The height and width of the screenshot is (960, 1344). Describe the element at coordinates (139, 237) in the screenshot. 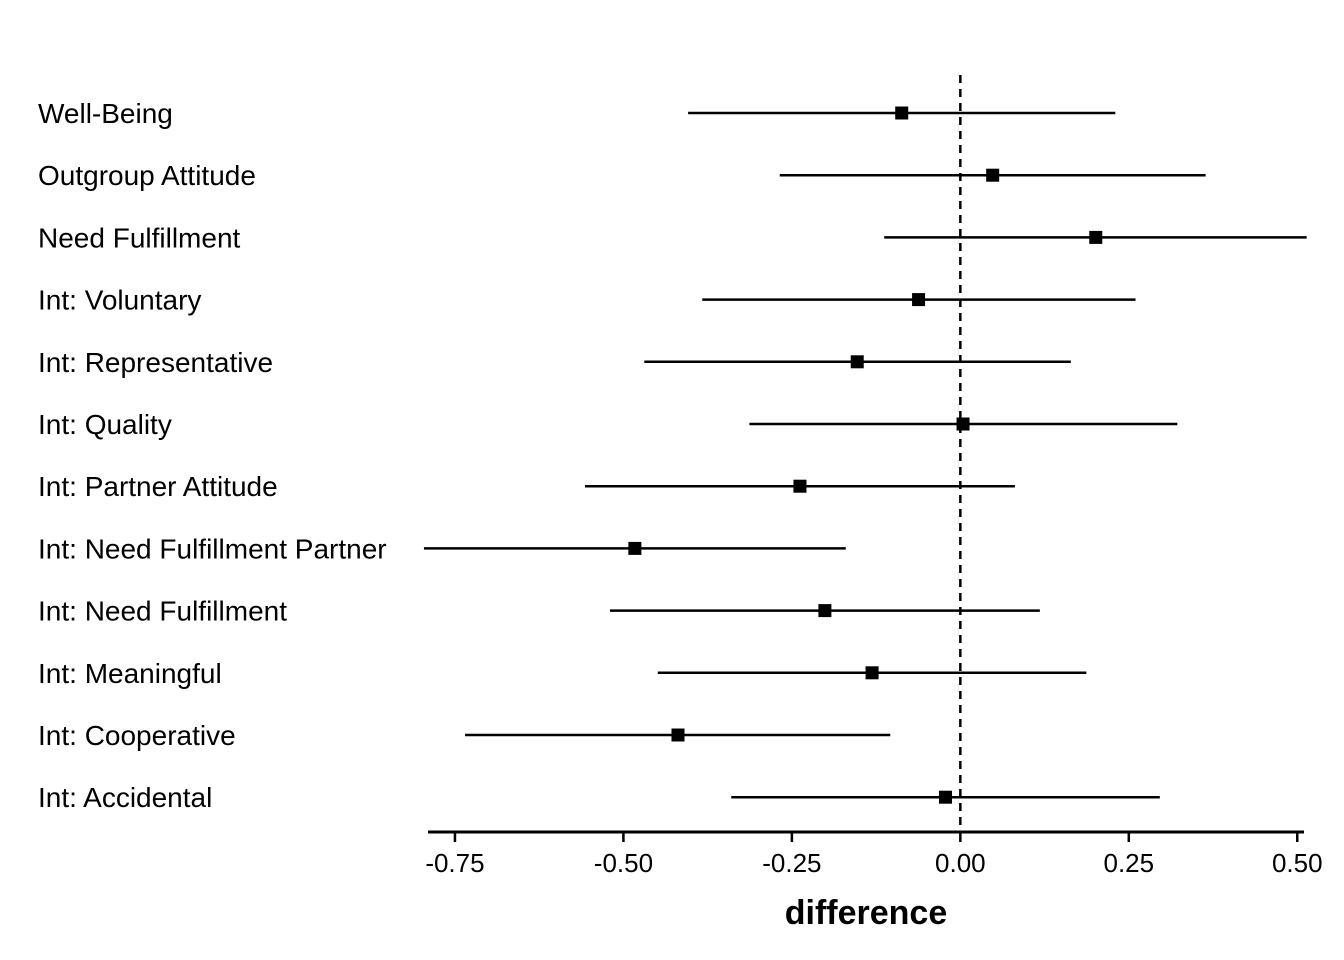

I see `category-label: Need Fulfillment` at that location.